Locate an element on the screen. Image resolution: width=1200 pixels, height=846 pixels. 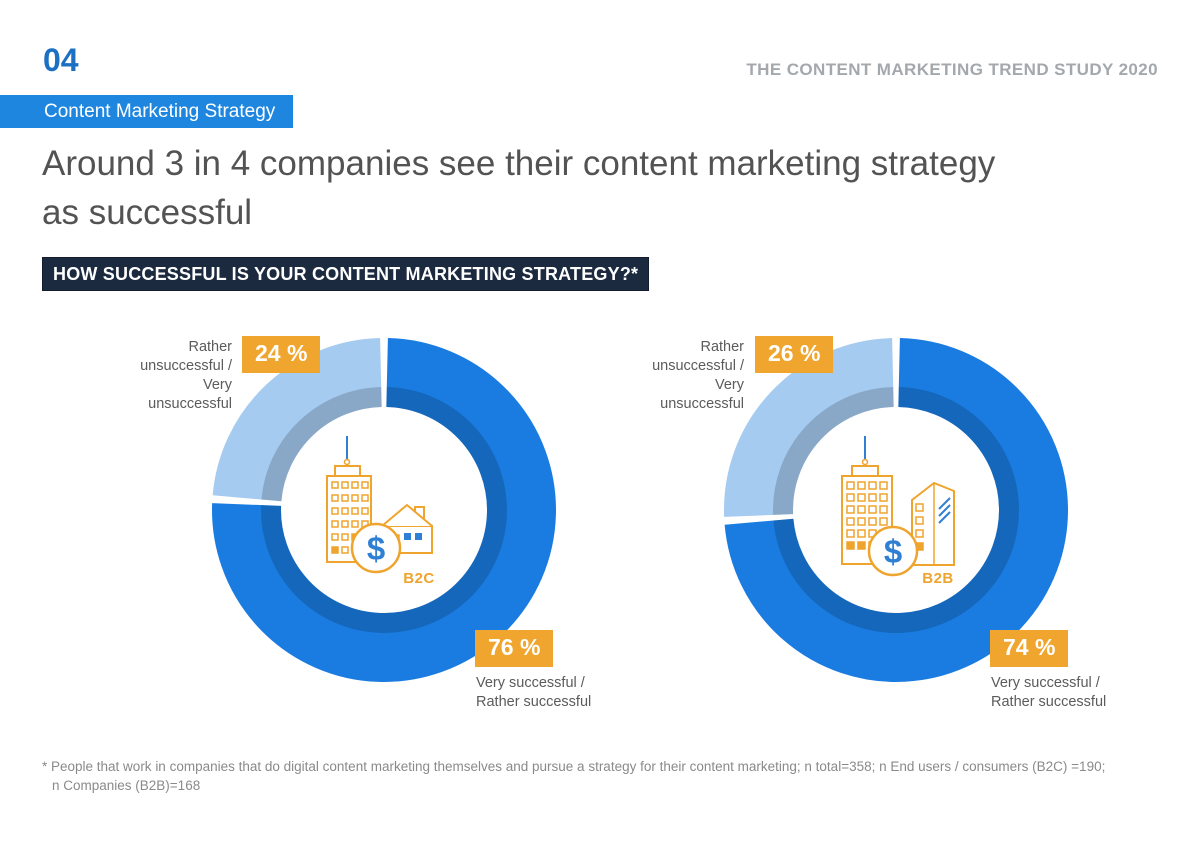
value-badge-successful: 76 % is located at coordinates (514, 648).